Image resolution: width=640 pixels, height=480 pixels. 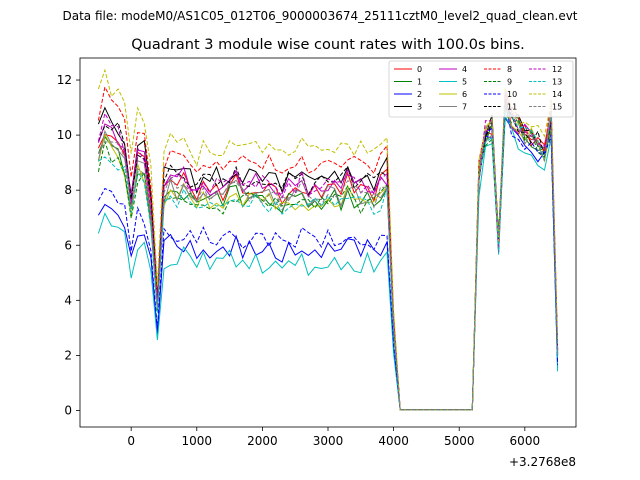 What do you see at coordinates (68, 355) in the screenshot?
I see `y-tick-label: 2` at bounding box center [68, 355].